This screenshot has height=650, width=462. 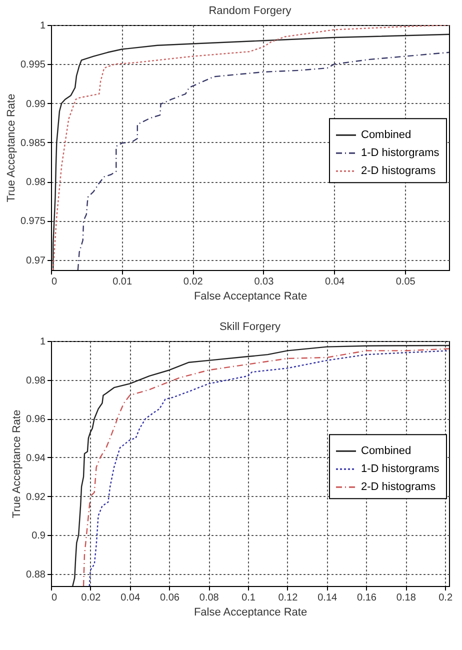 What do you see at coordinates (36, 104) in the screenshot?
I see `y-tick-label: 0.99` at bounding box center [36, 104].